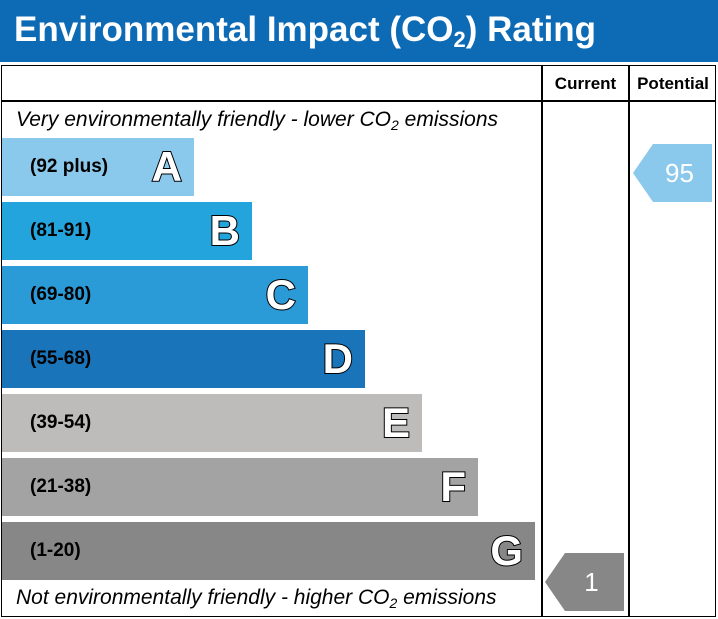 Image resolution: width=718 pixels, height=619 pixels. Describe the element at coordinates (183, 359) in the screenshot. I see `band-d: (55-68) D` at that location.